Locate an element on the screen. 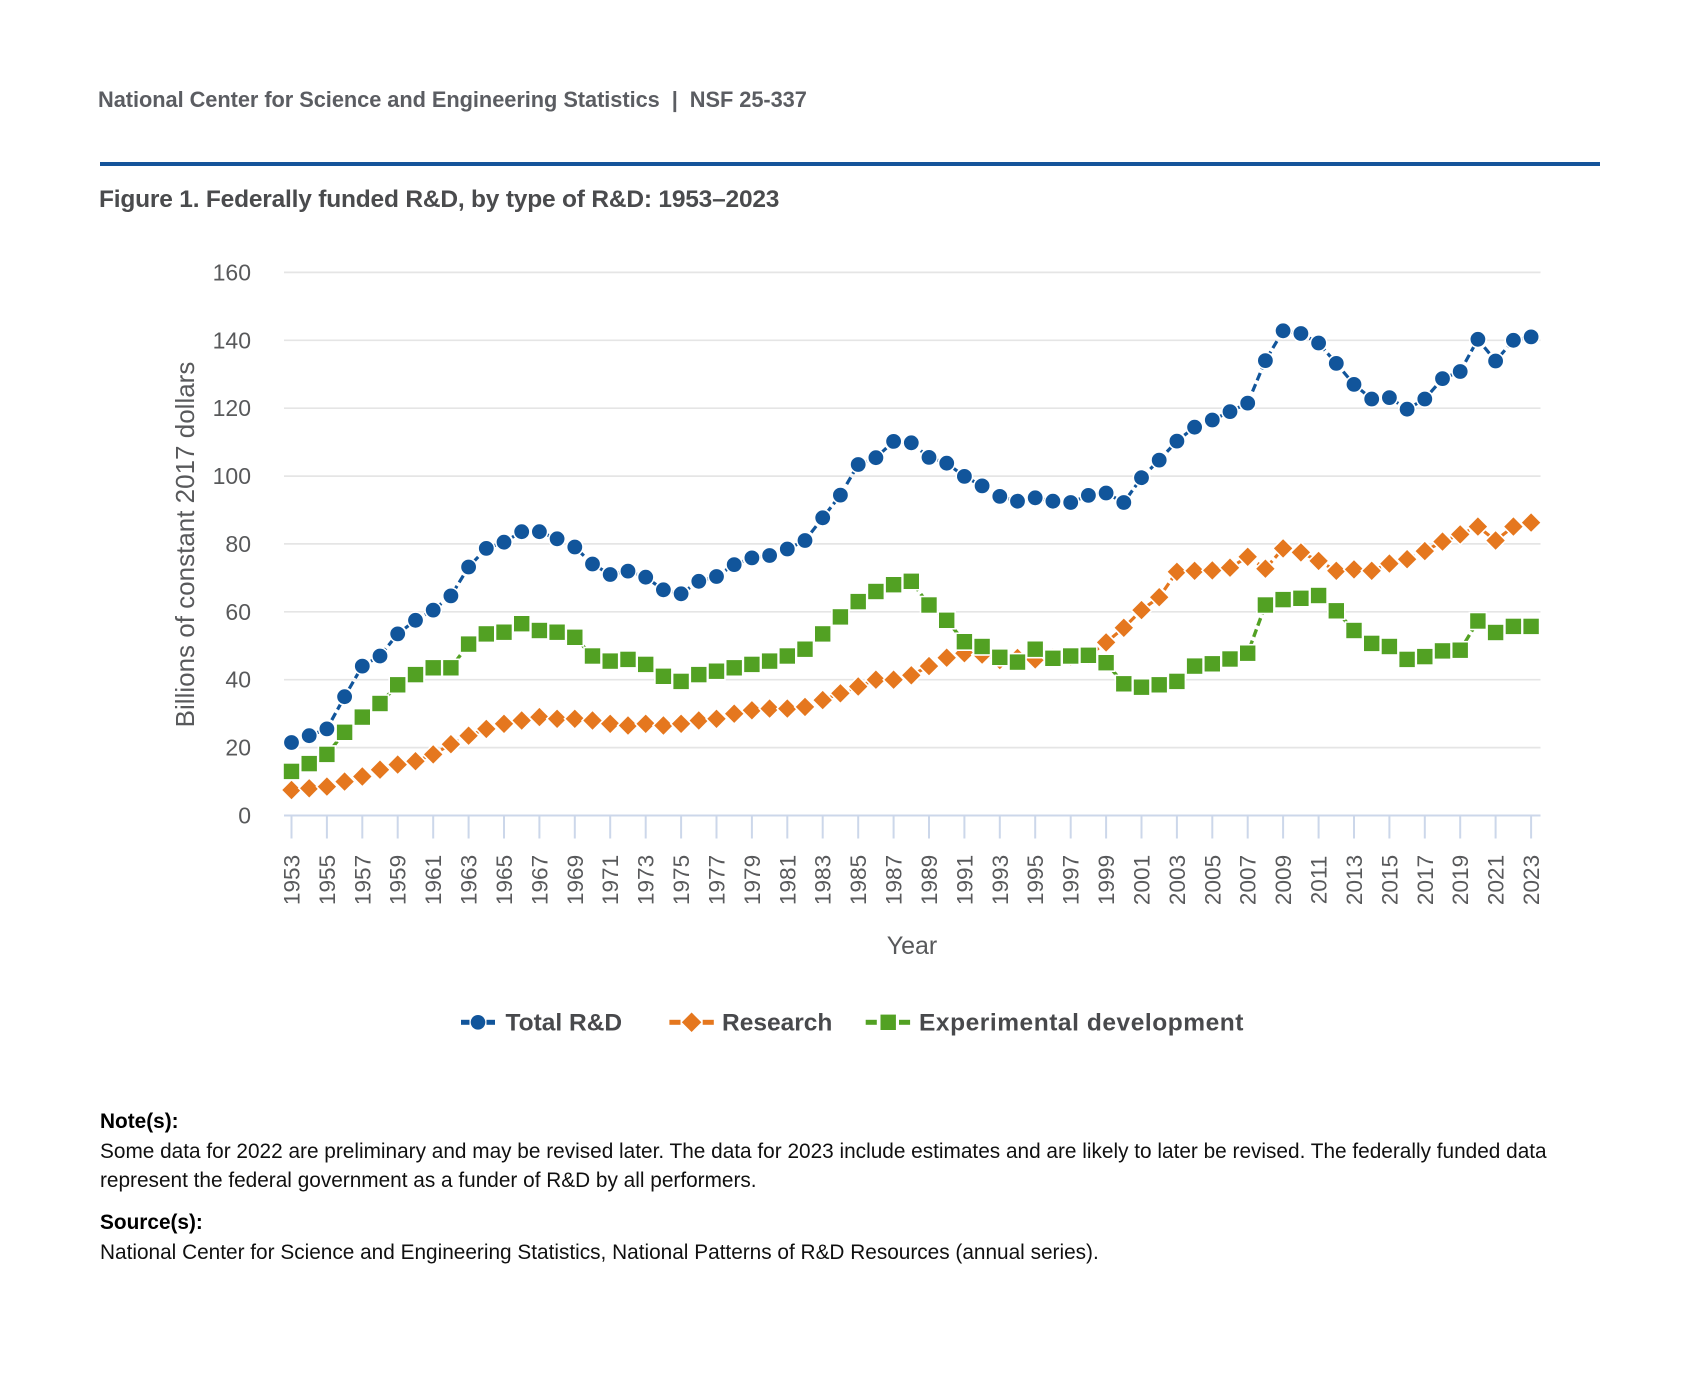  svg-text: 1989 is located at coordinates (929, 880).